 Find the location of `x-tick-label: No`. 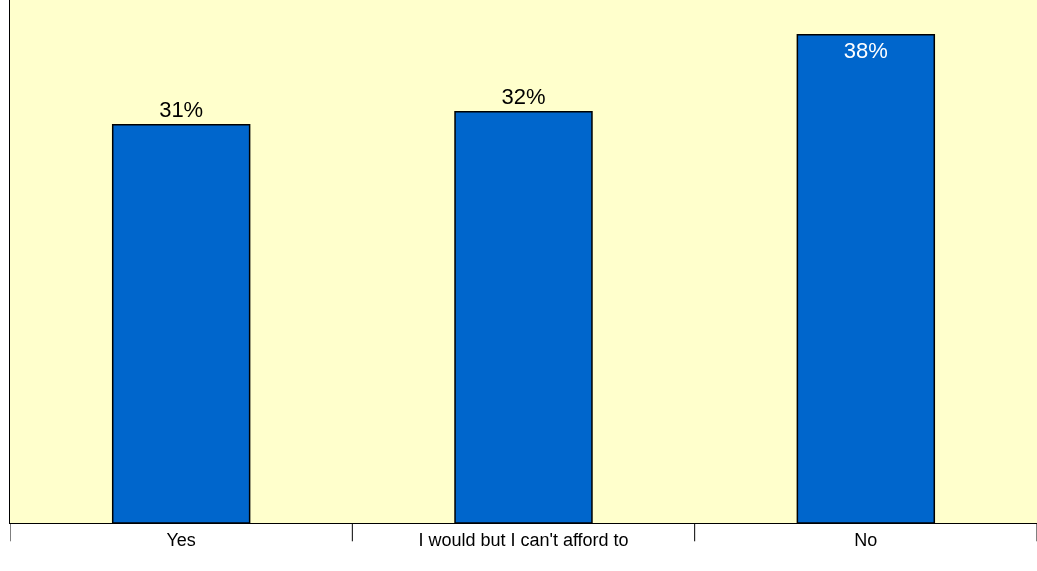

x-tick-label: No is located at coordinates (866, 539).